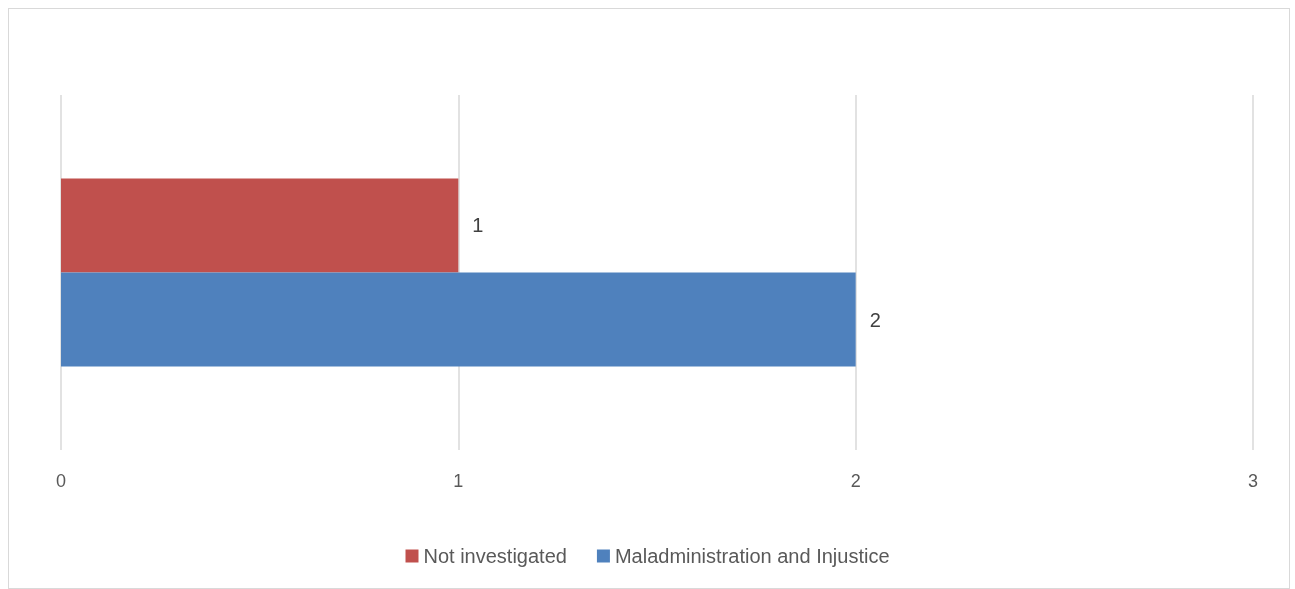  Describe the element at coordinates (495, 556) in the screenshot. I see `legend-label: Not investigated` at that location.